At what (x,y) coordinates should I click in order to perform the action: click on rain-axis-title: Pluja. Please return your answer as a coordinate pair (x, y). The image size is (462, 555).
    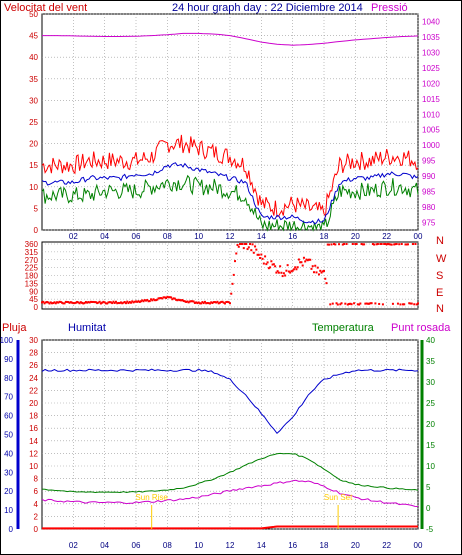
    Looking at the image, I should click on (14, 328).